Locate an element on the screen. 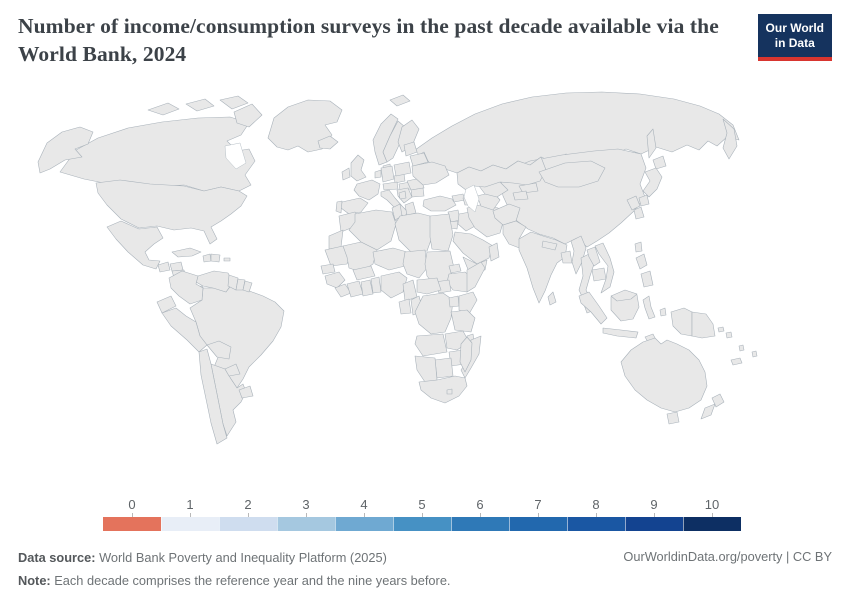 Image resolution: width=850 pixels, height=600 pixels. country-portugal is located at coordinates (339, 207).